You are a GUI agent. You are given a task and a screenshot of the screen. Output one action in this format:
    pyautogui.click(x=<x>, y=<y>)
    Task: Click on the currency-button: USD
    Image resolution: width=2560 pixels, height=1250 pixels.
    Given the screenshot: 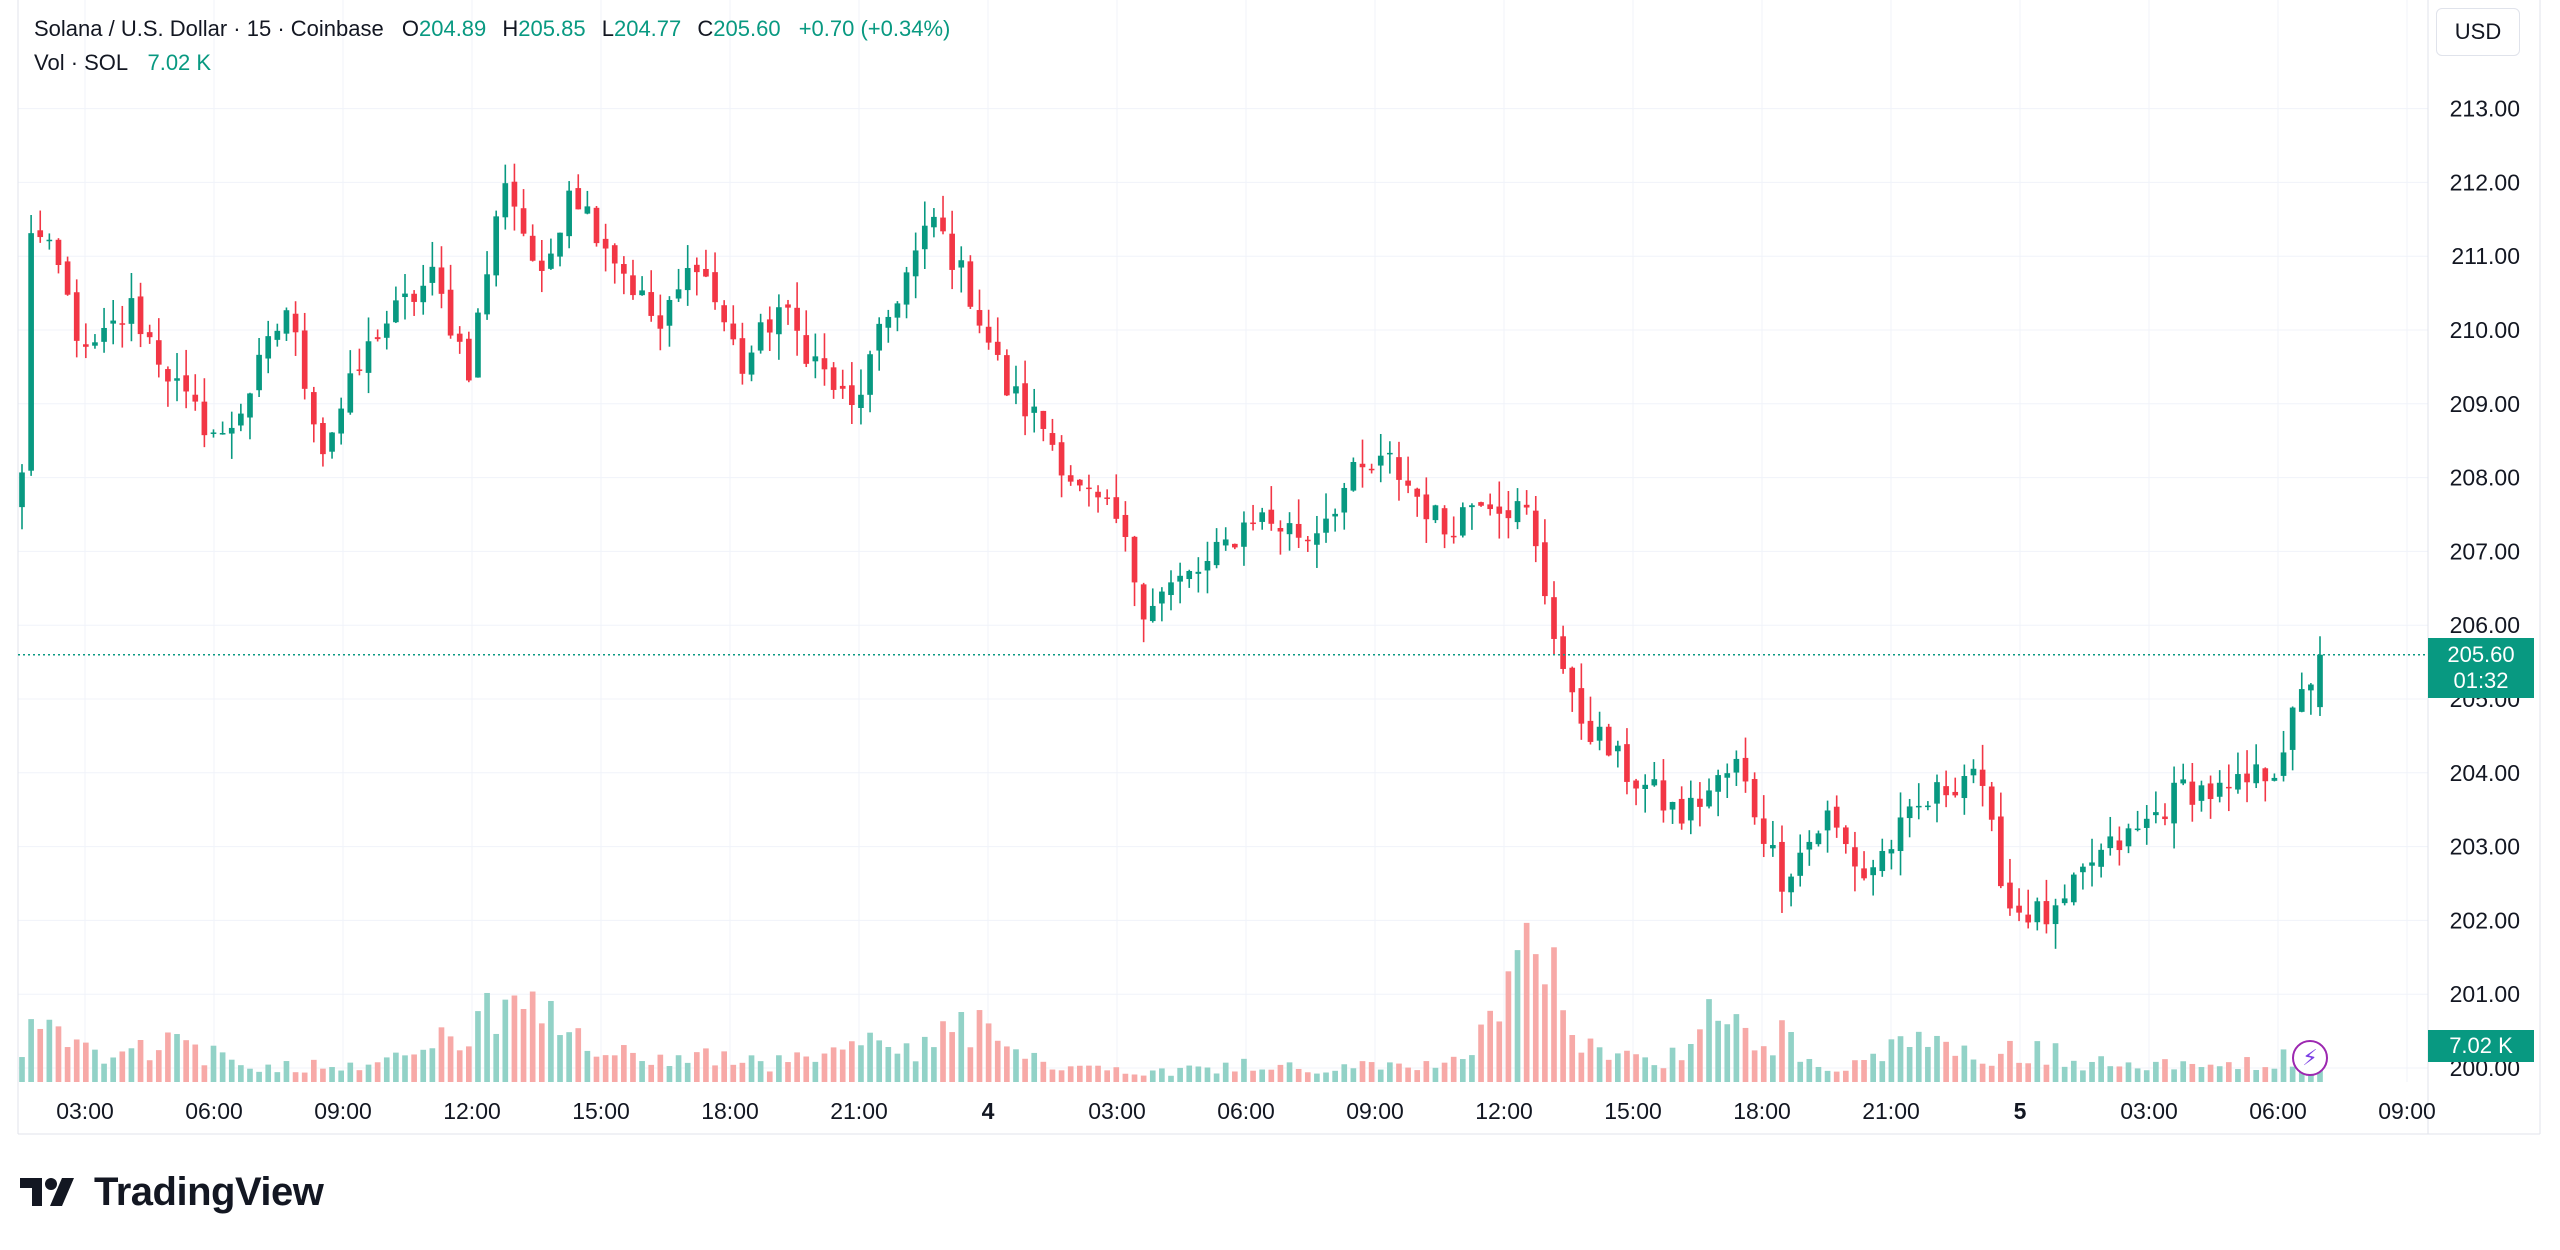 What is the action you would take?
    pyautogui.click(x=2478, y=32)
    